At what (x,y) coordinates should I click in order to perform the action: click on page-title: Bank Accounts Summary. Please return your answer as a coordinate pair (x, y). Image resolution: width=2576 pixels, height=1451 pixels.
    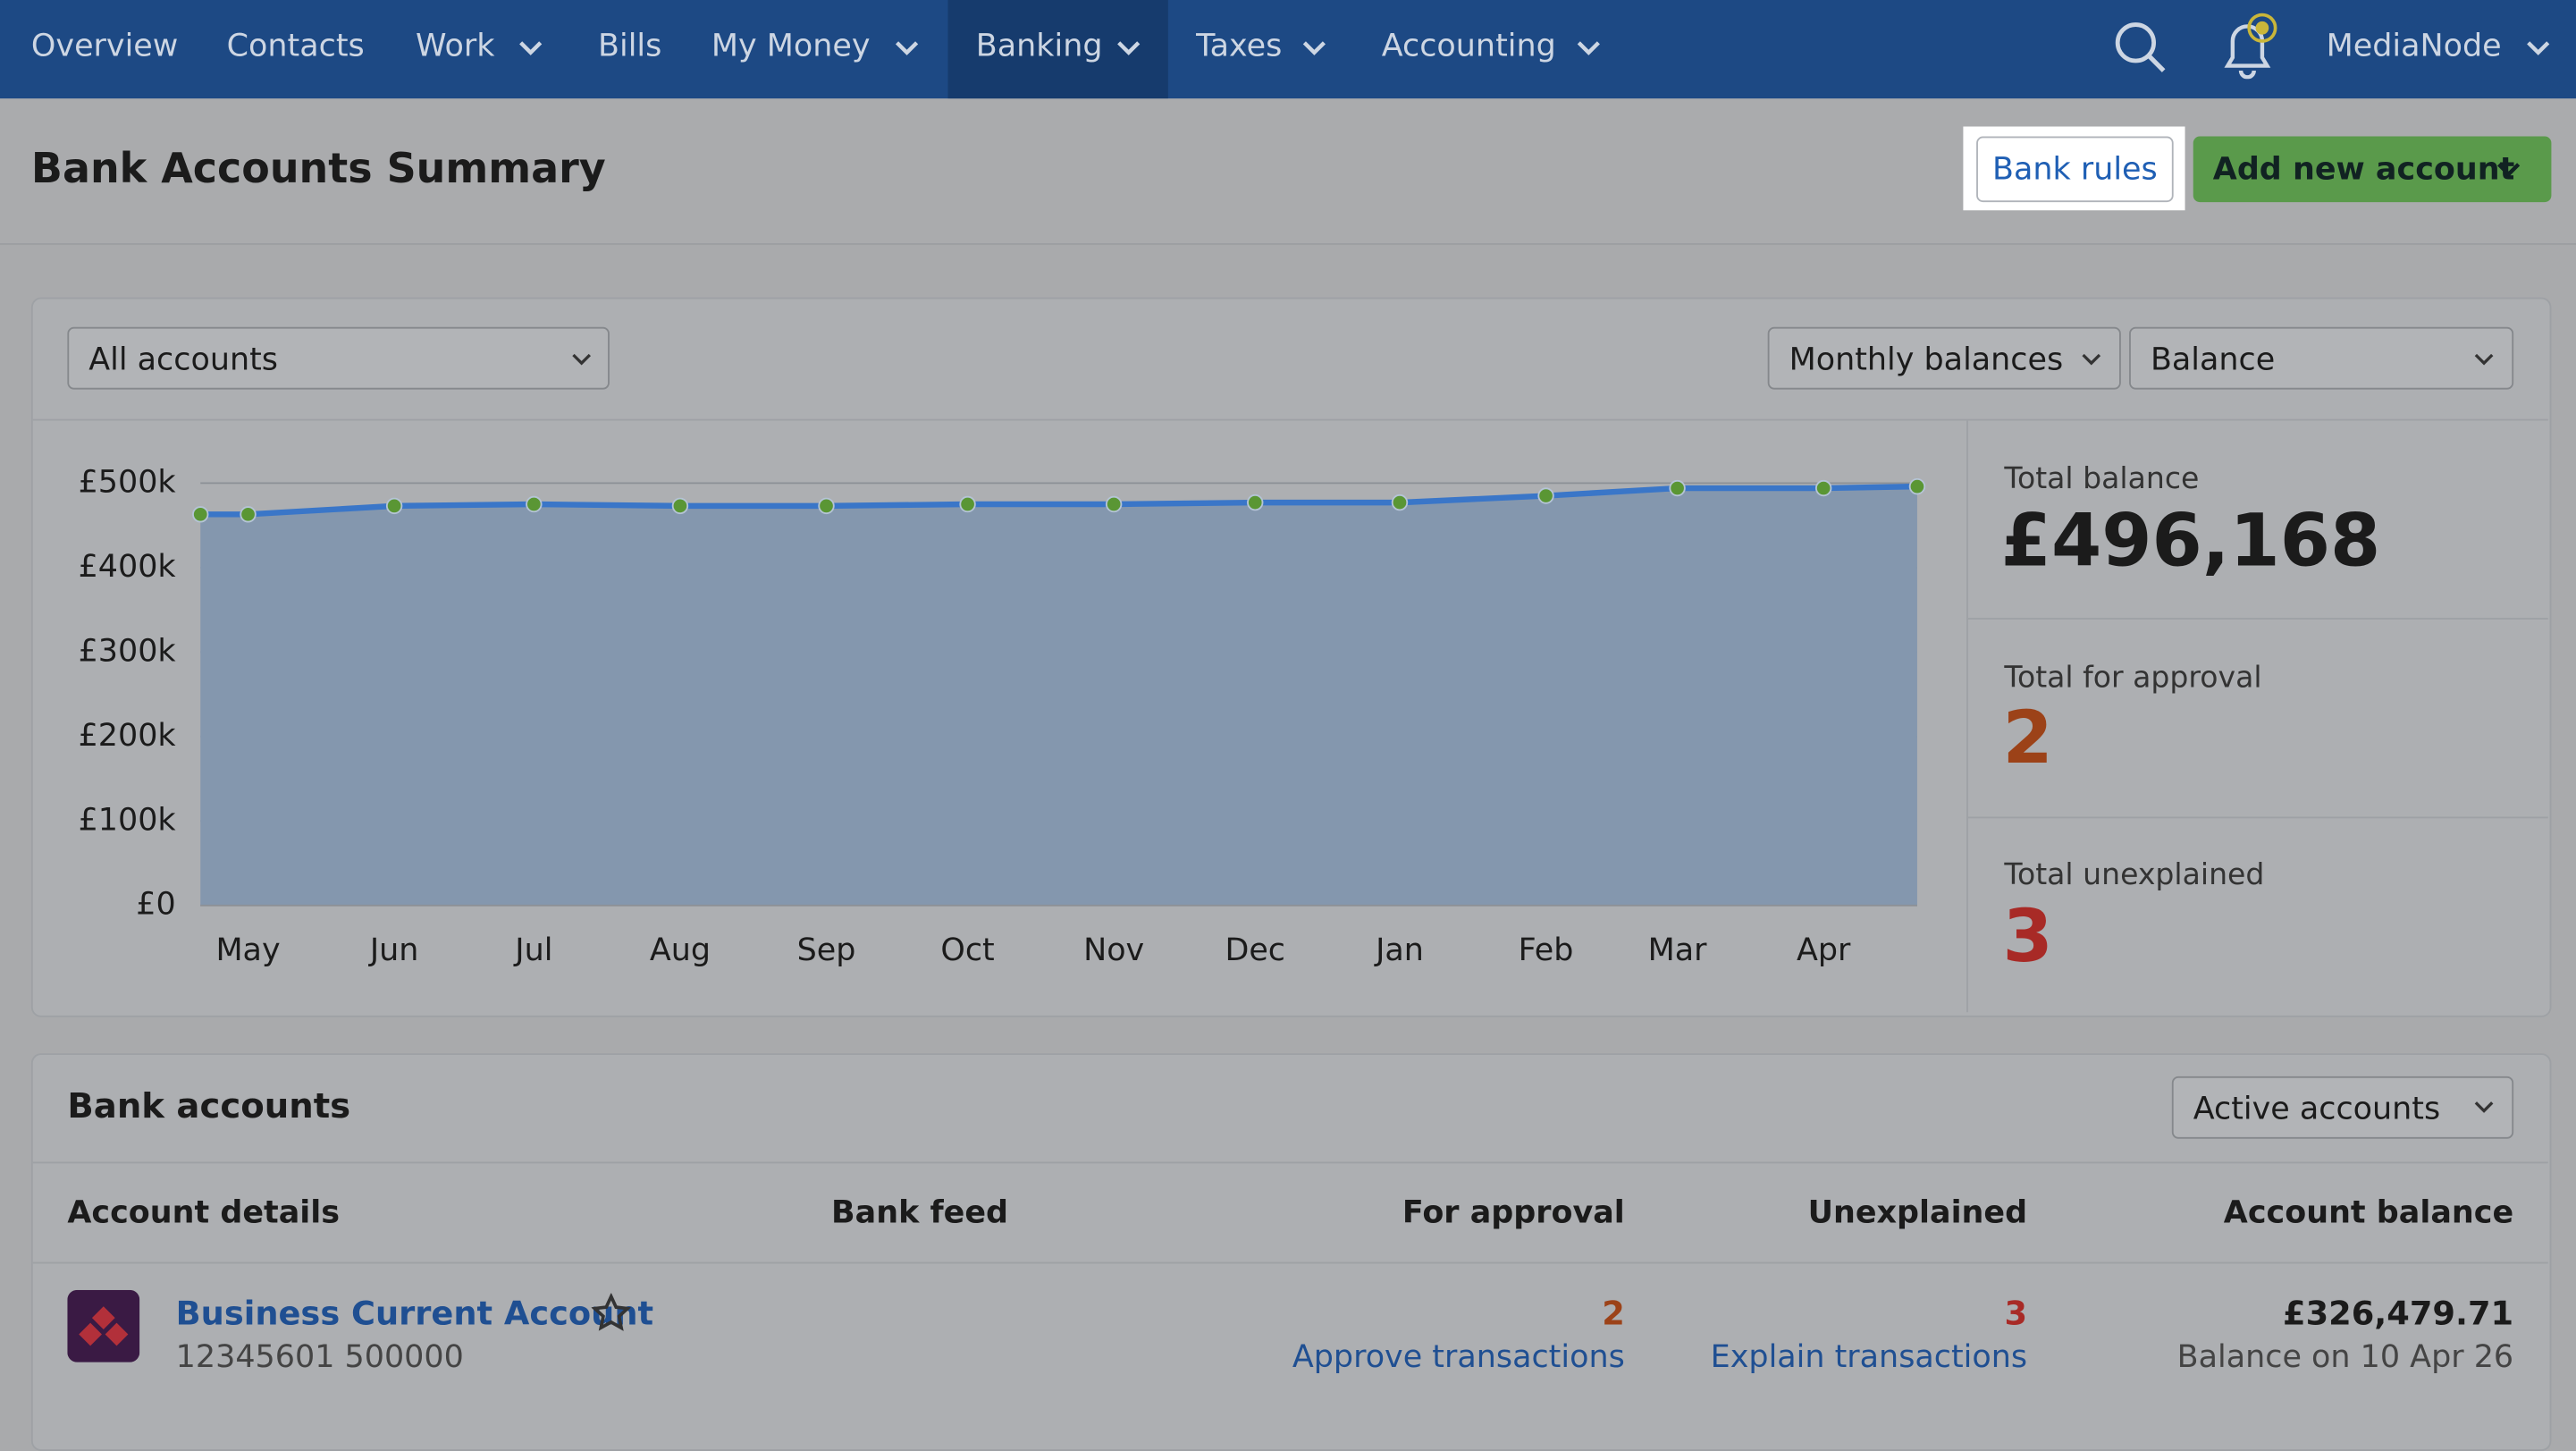
    Looking at the image, I should click on (318, 169).